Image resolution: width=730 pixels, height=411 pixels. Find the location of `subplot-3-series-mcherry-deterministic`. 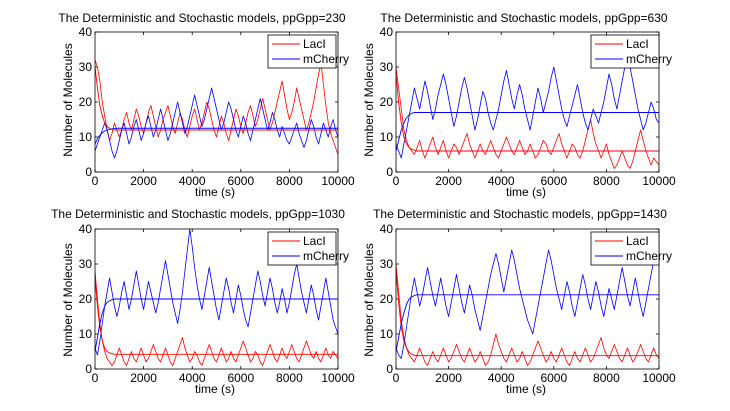

subplot-3-series-mcherry-deterministic is located at coordinates (216, 325).